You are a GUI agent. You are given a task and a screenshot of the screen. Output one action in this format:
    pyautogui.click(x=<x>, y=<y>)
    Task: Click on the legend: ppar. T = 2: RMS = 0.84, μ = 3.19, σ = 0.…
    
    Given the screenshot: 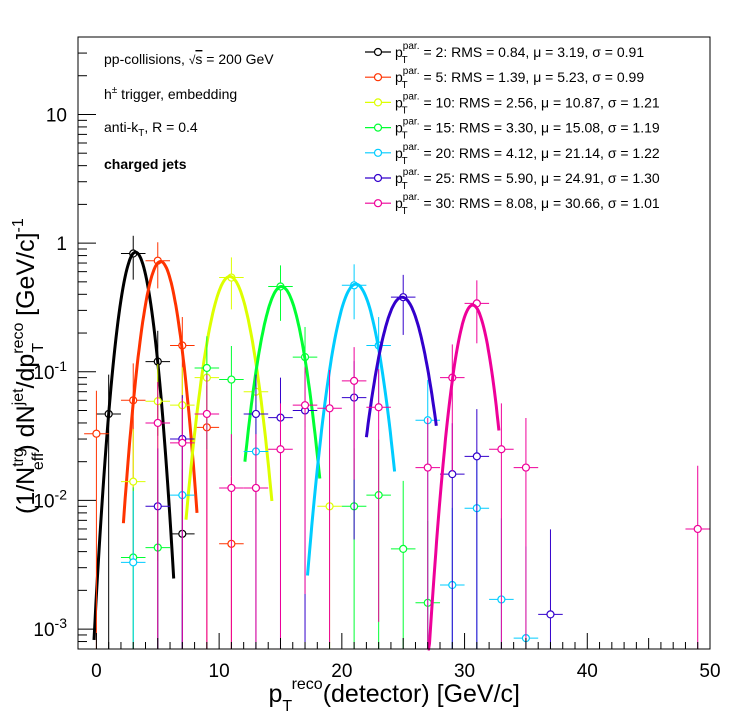 What is the action you would take?
    pyautogui.click(x=512, y=129)
    